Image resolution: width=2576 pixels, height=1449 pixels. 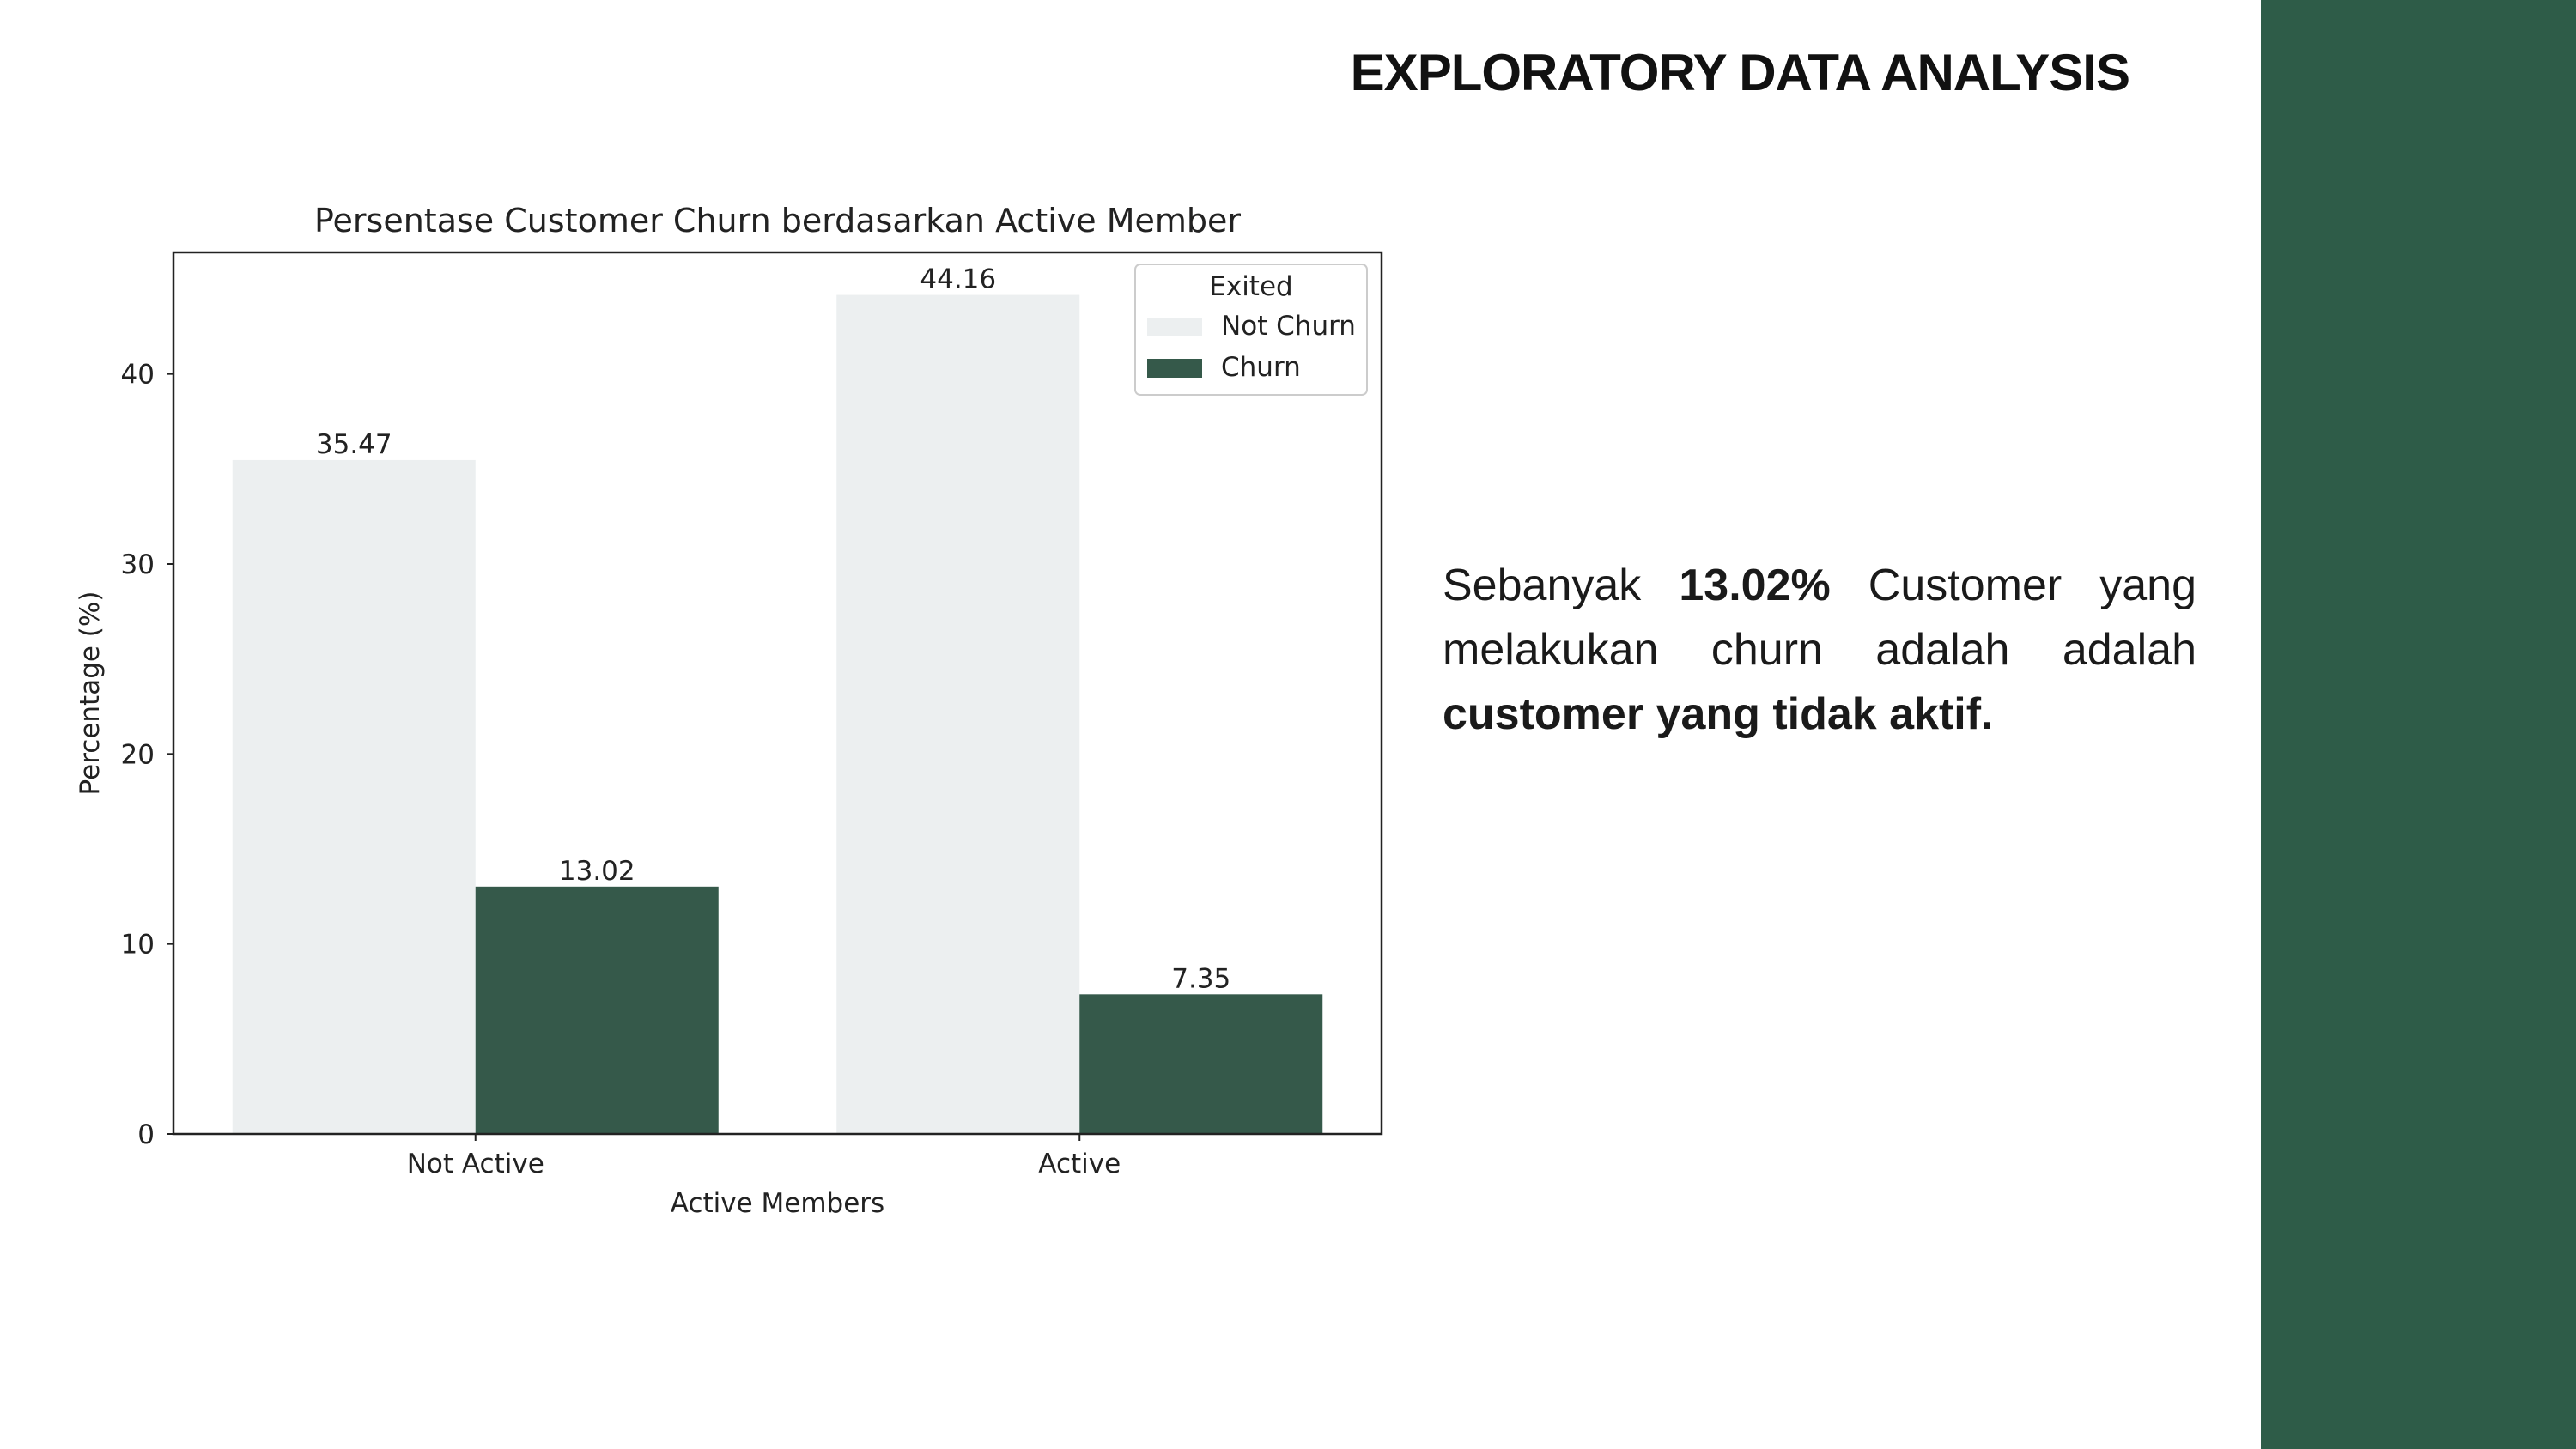 I want to click on bar-churn-not-active, so click(x=597, y=1010).